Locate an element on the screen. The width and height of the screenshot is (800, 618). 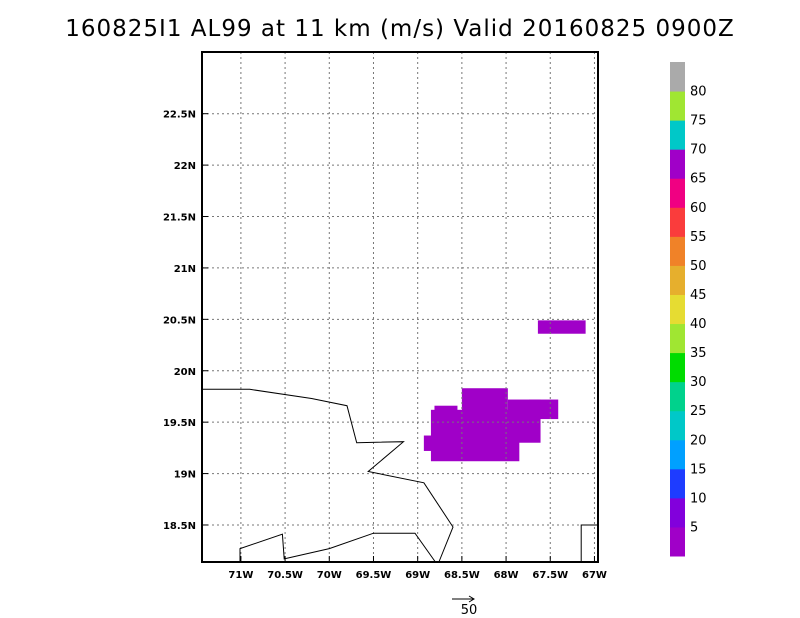
colorbar-label: 20 is located at coordinates (698, 440).